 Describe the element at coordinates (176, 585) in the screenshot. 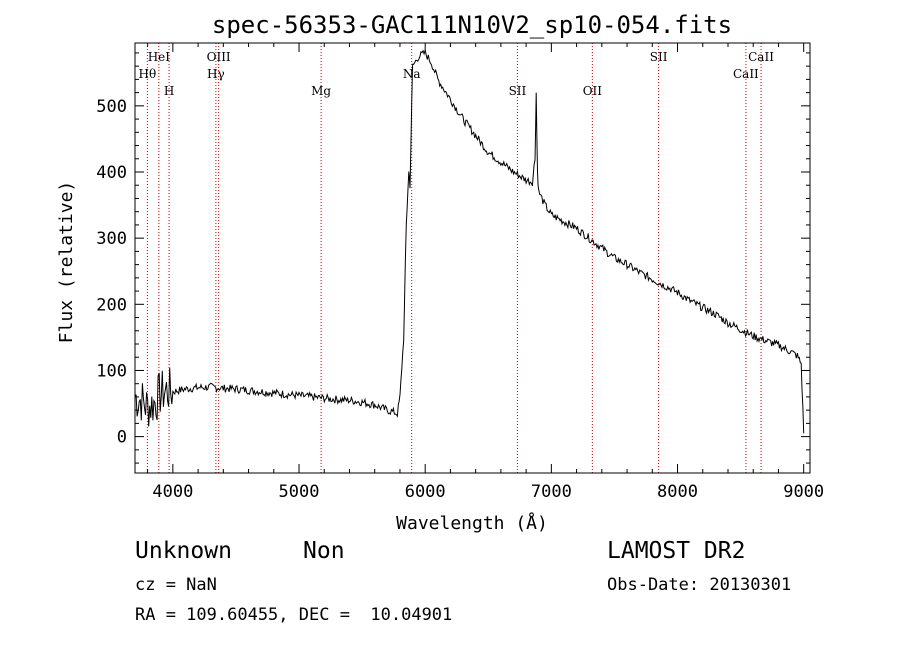

I see `cz-value: cz = NaN` at that location.